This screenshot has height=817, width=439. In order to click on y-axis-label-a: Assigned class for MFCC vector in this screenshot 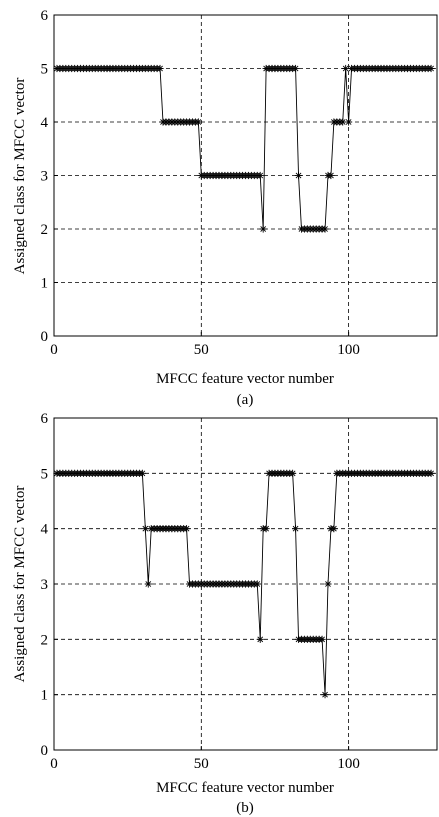, I will do `click(20, 176)`.